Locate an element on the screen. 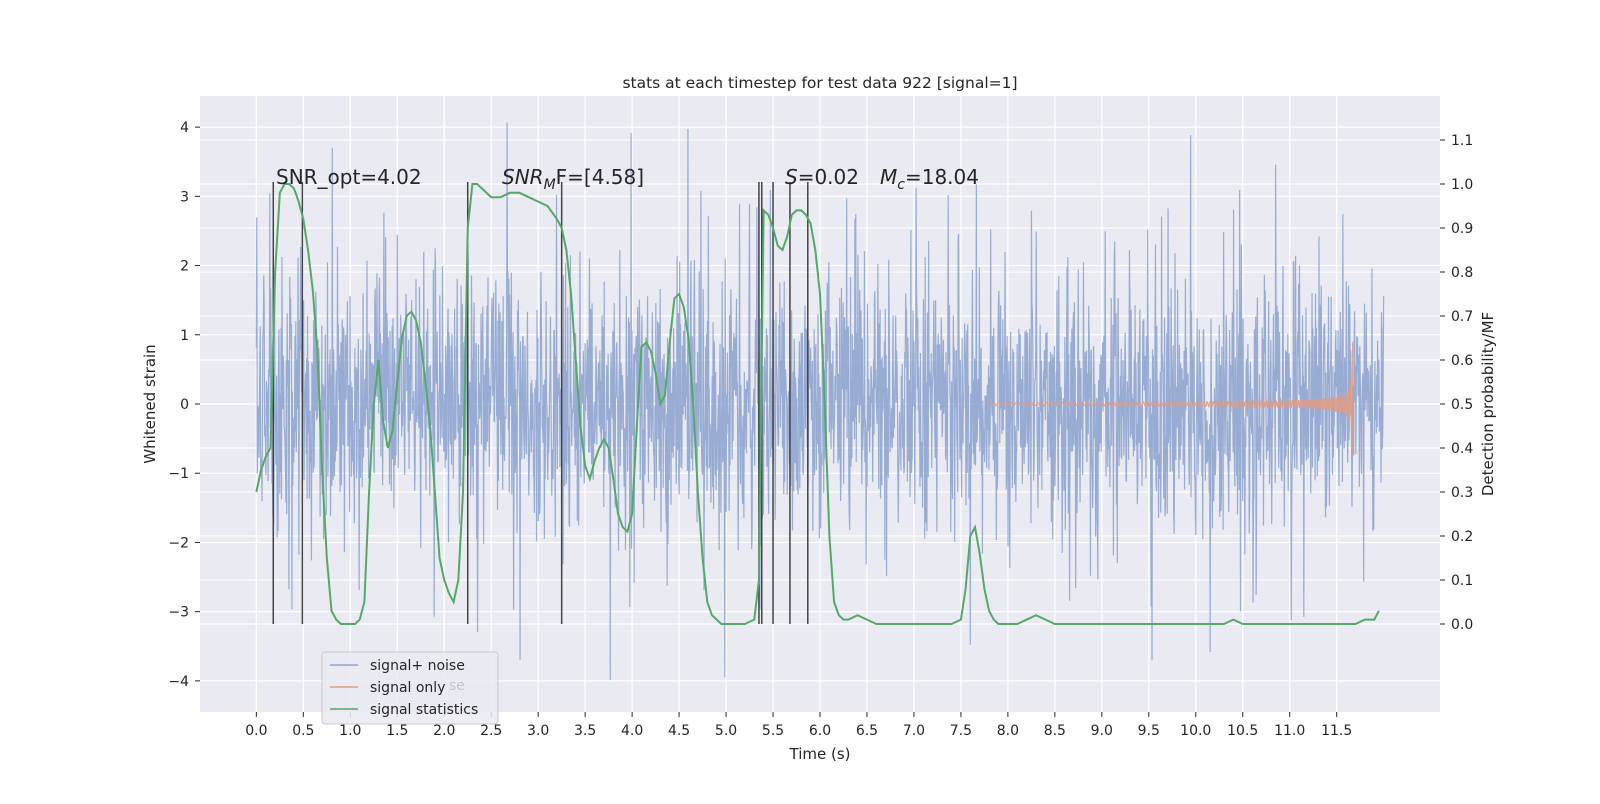 The image size is (1600, 804). y-axis-left-ticks: −4 −3 −2 −1 0 1 2 3 4 is located at coordinates (184, 405).